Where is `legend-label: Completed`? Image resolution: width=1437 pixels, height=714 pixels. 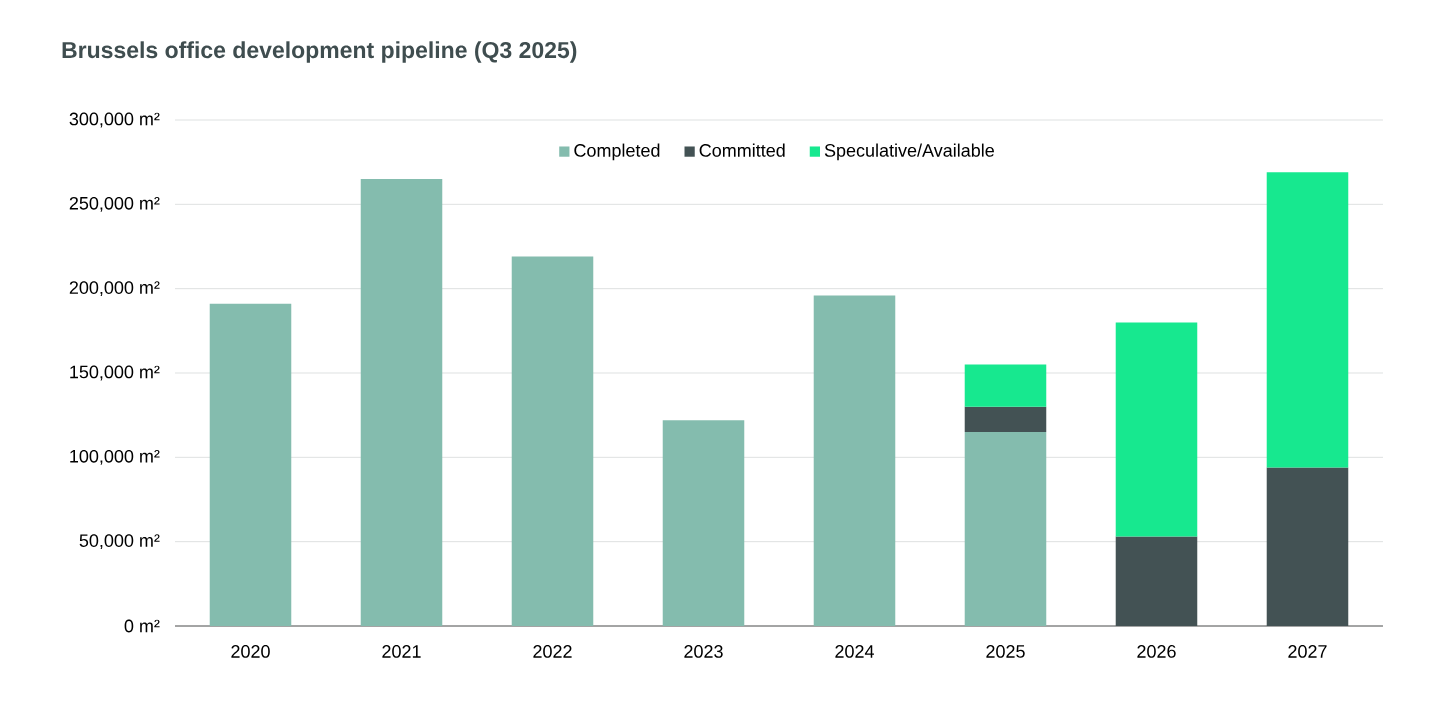 legend-label: Completed is located at coordinates (617, 152).